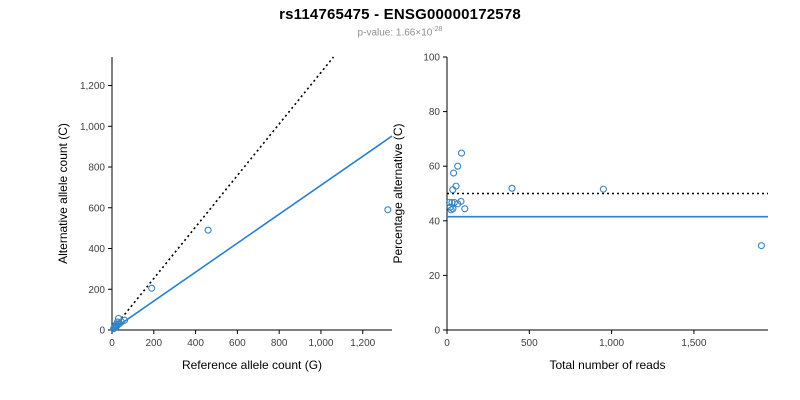  Describe the element at coordinates (63, 193) in the screenshot. I see `y-axis-title: Alternative allele count (C)` at that location.